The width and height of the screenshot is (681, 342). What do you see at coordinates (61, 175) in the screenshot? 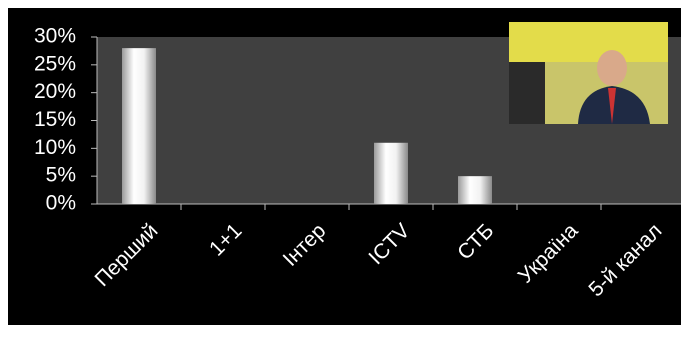
I see `y-tick-label: 5%` at bounding box center [61, 175].